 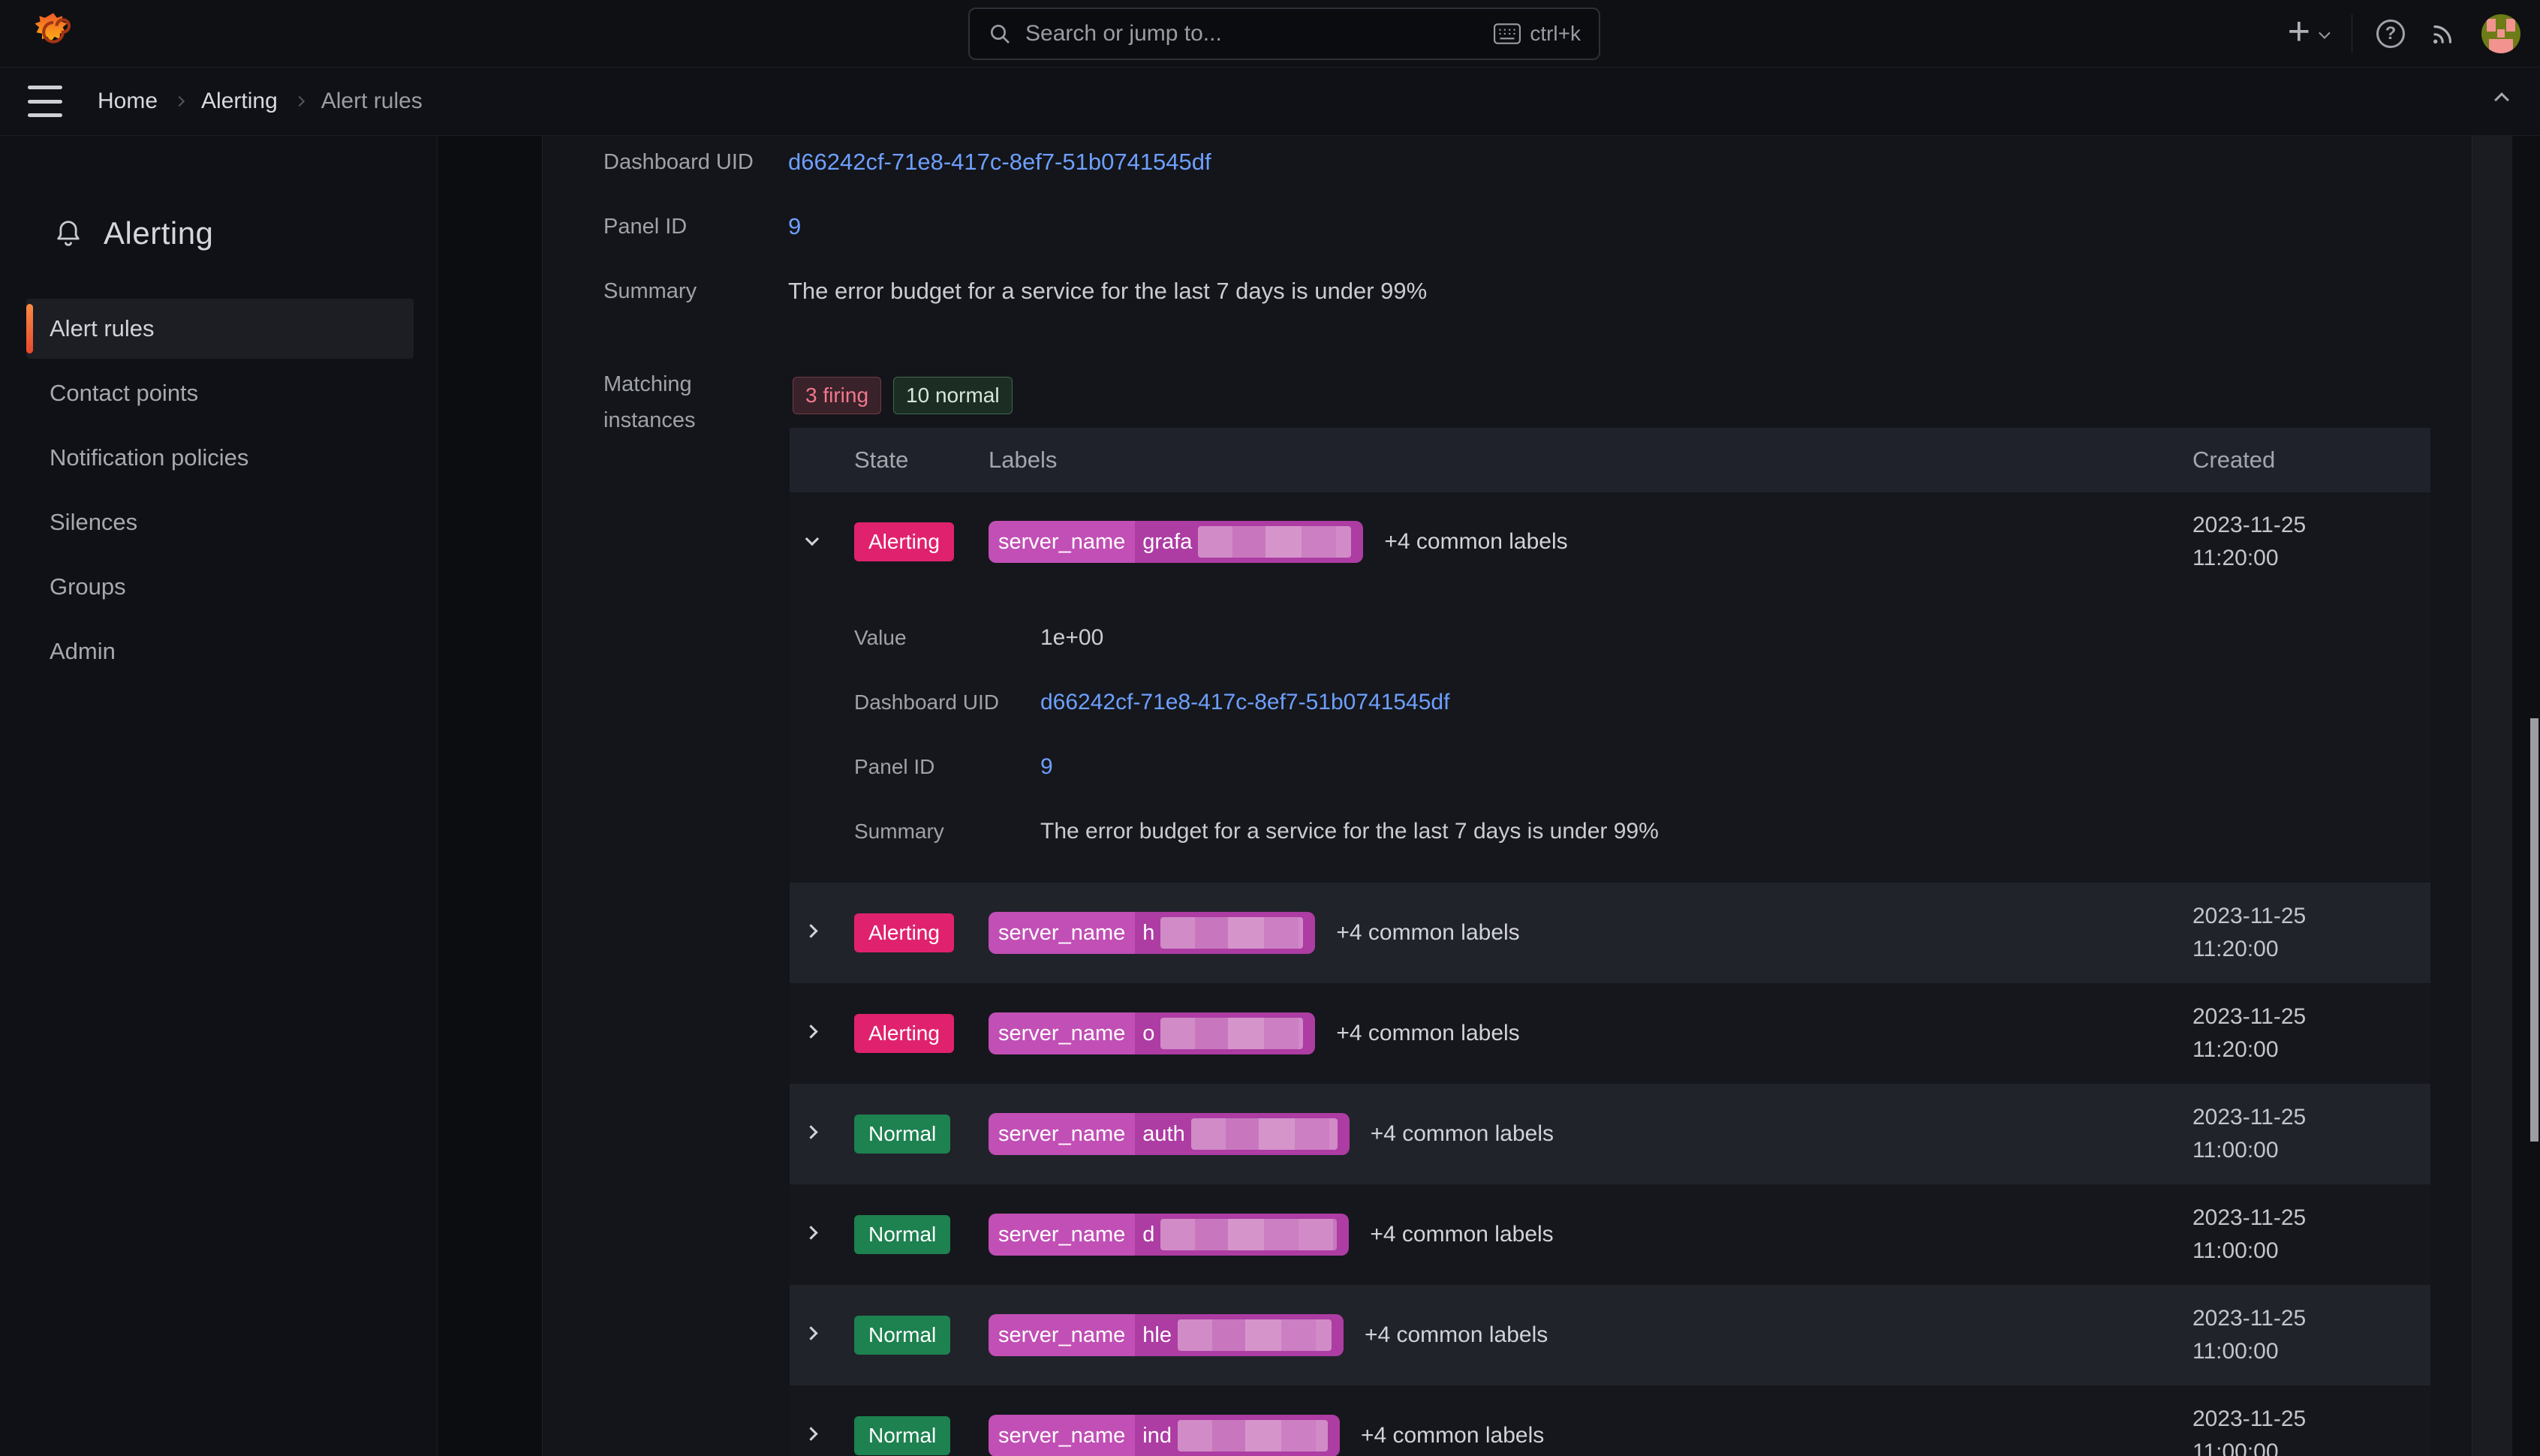 What do you see at coordinates (220, 458) in the screenshot?
I see `sidebar-item-notification-policies: Notification policies` at bounding box center [220, 458].